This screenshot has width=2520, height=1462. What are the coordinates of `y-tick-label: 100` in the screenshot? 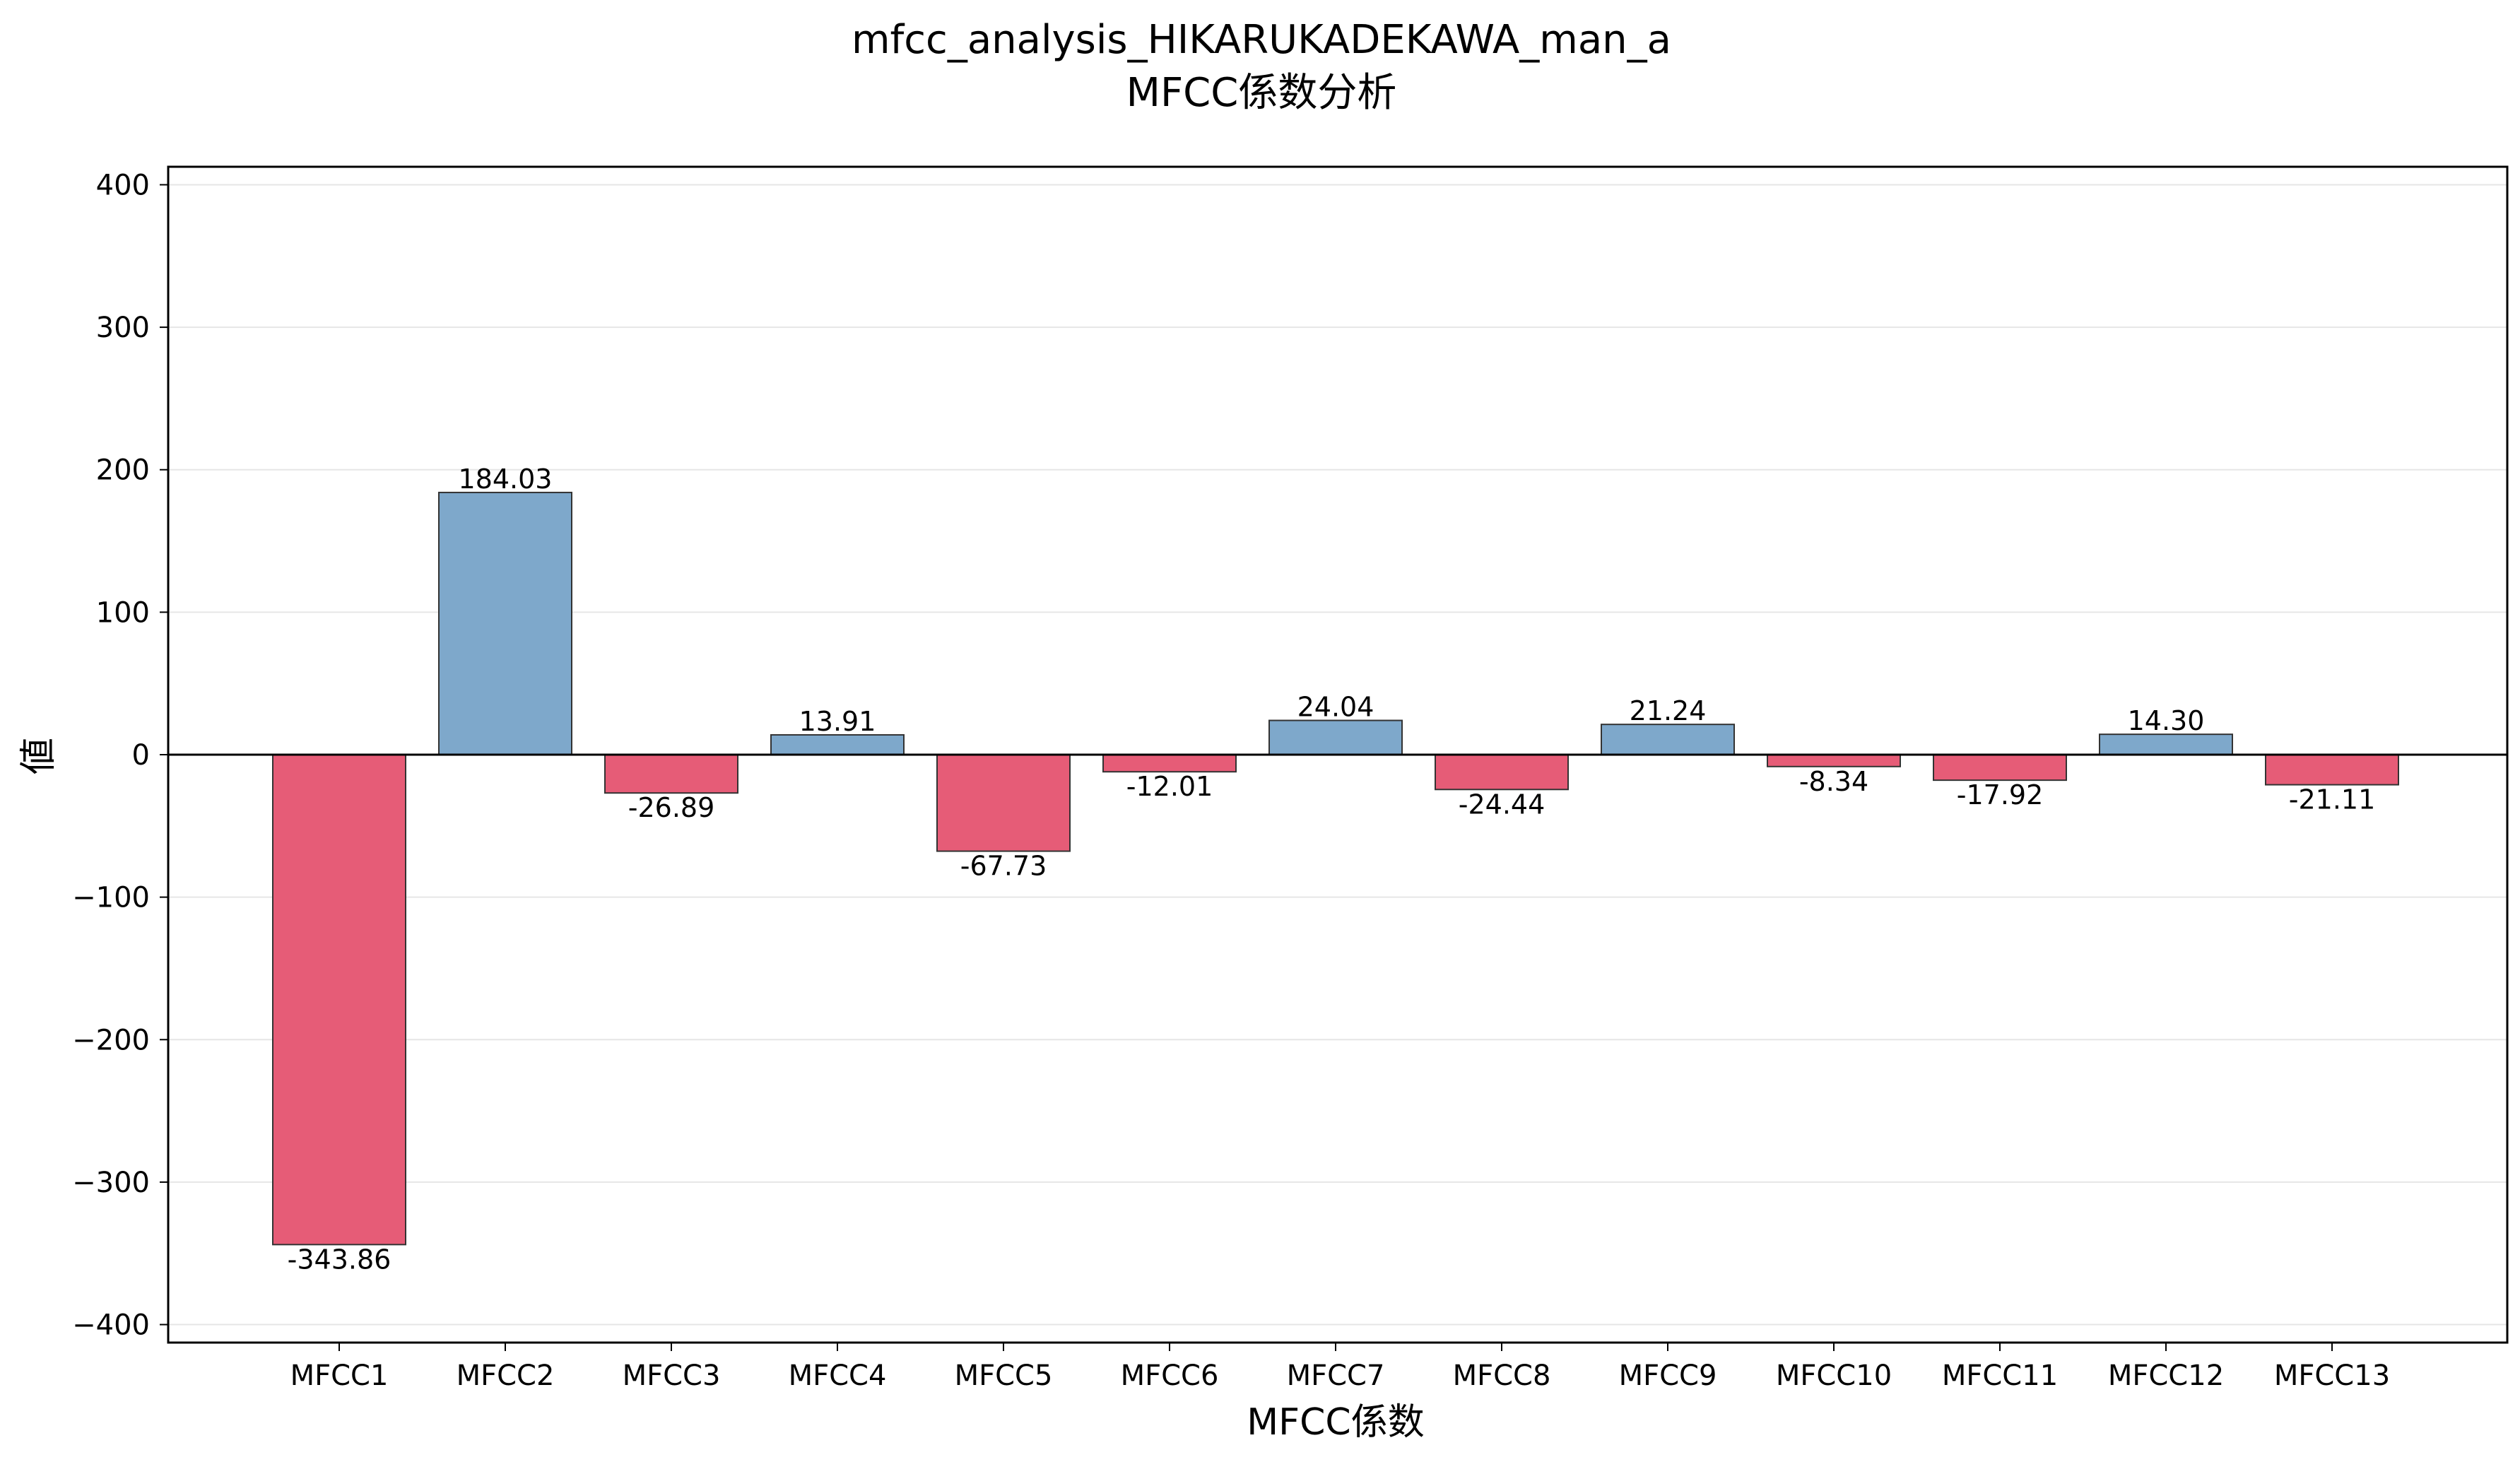 It's located at (123, 613).